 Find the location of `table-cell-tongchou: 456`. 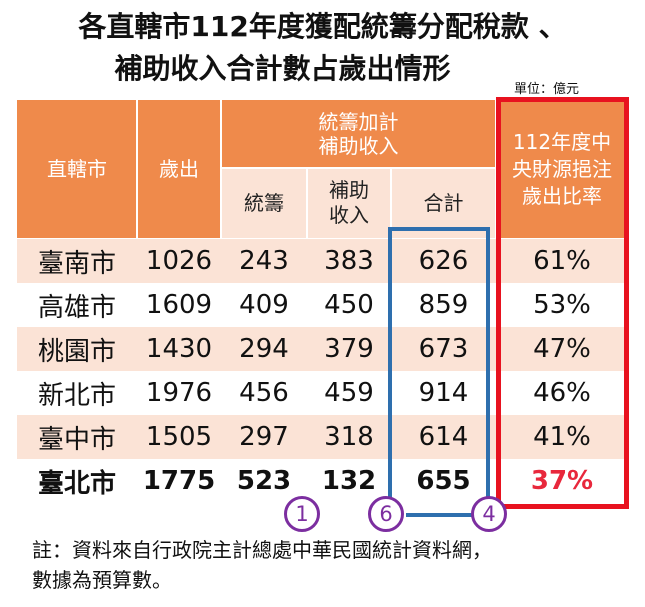

table-cell-tongchou: 456 is located at coordinates (264, 393).